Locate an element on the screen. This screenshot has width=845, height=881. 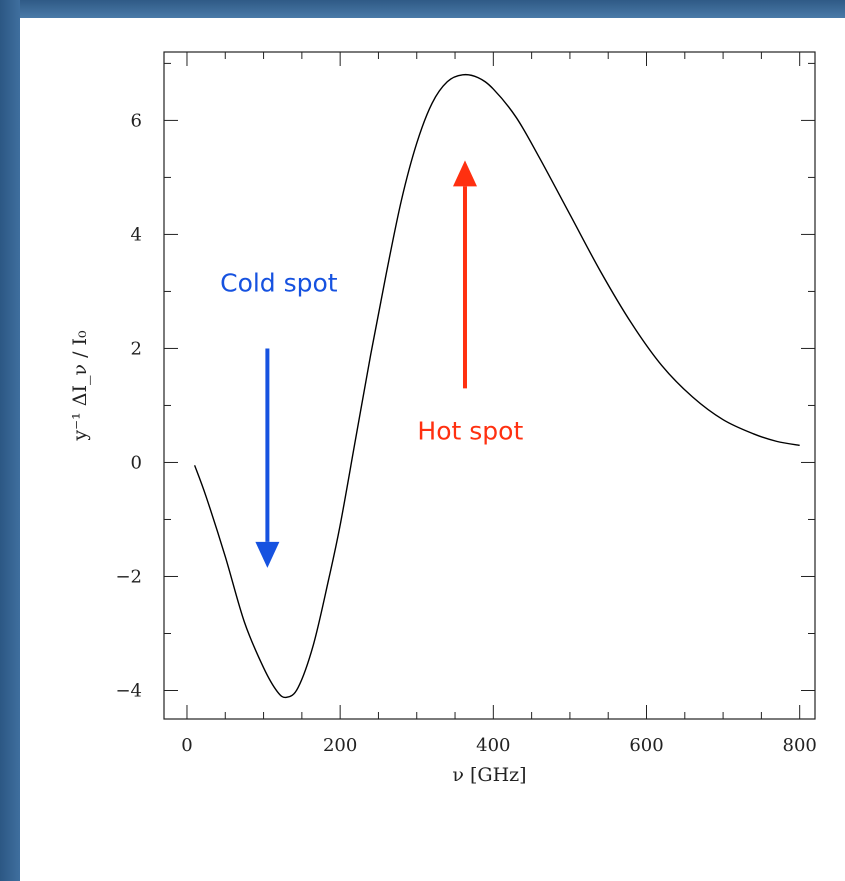
y-tick-label: −2 is located at coordinates (128, 576).